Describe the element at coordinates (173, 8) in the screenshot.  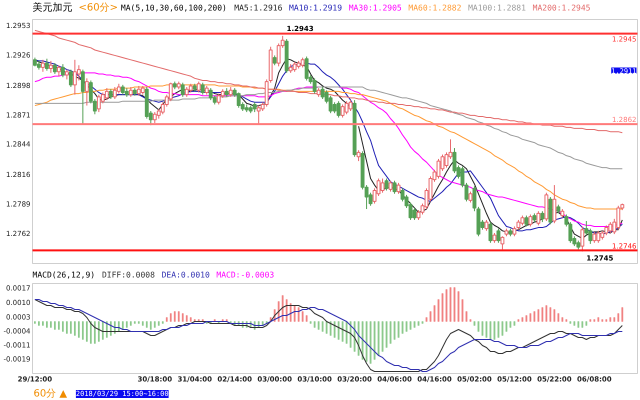
I see `legend-title: MA(5,10,30,60,100,200)` at that location.